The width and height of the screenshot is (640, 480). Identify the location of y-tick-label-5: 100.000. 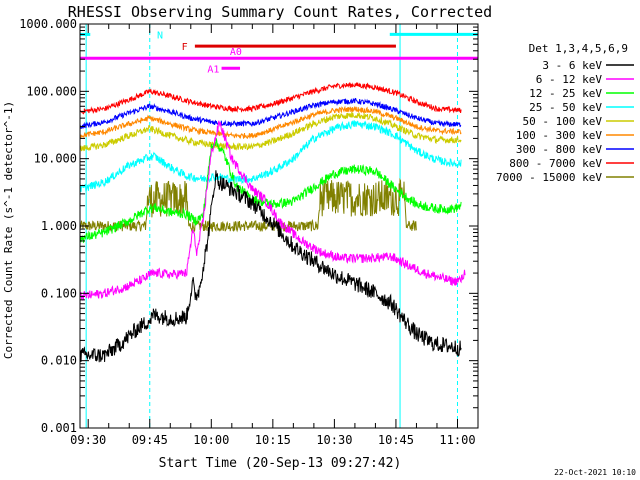
(51, 91).